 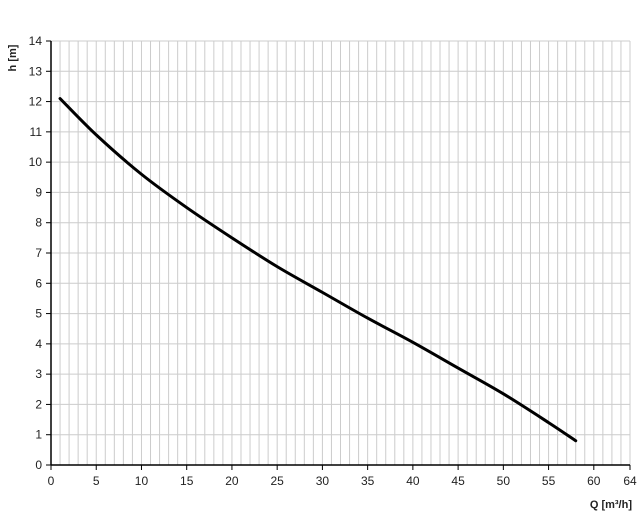 I want to click on y-tick-label: 7, so click(x=38, y=253).